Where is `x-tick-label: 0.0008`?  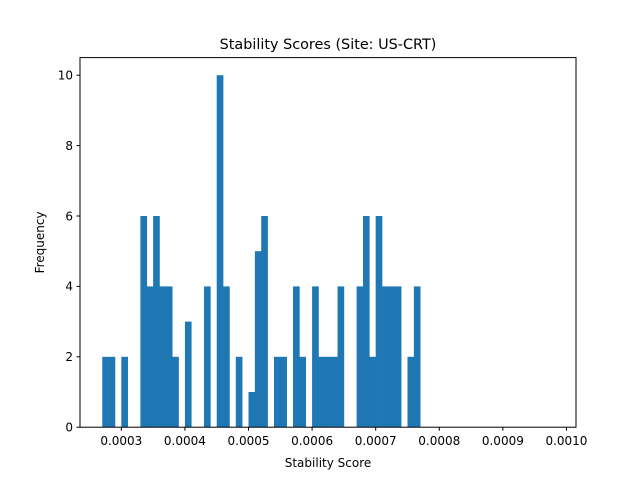 x-tick-label: 0.0008 is located at coordinates (439, 441).